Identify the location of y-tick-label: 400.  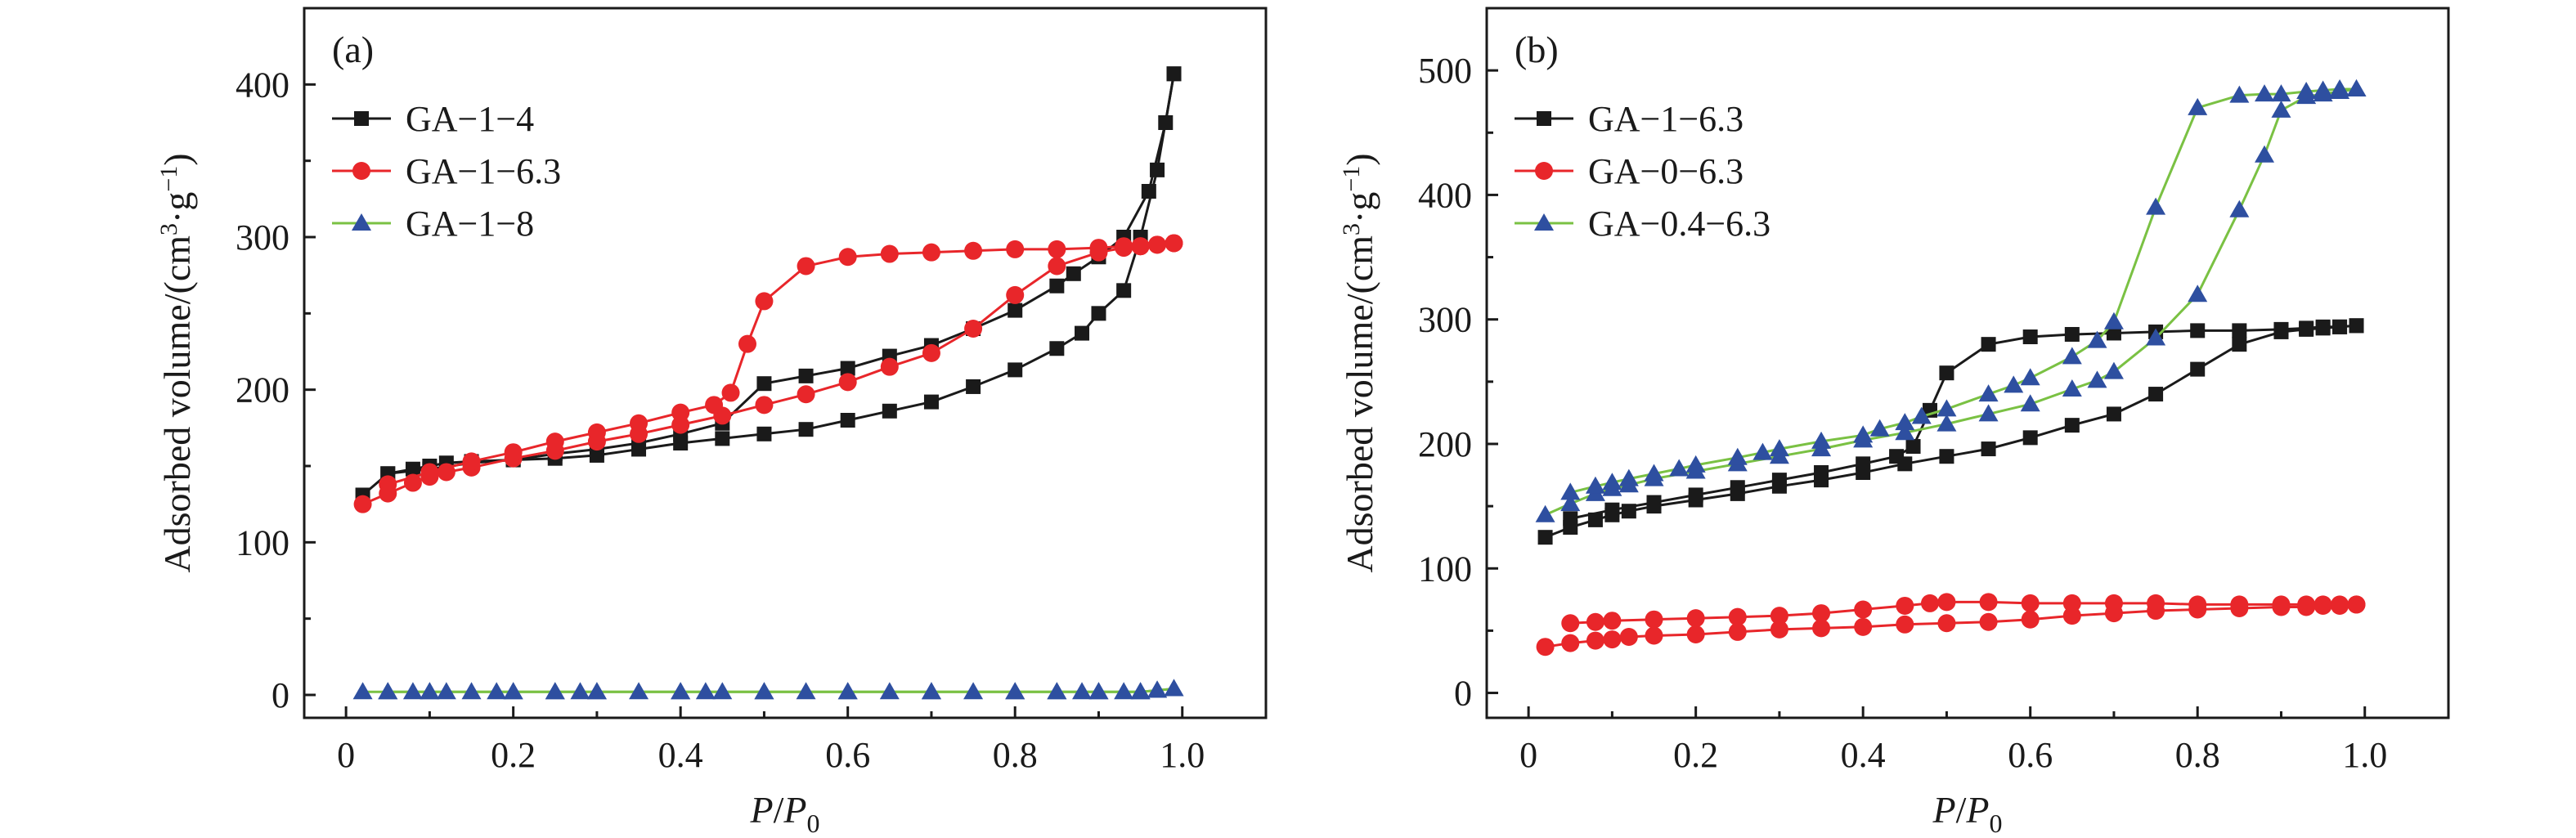
(1445, 195).